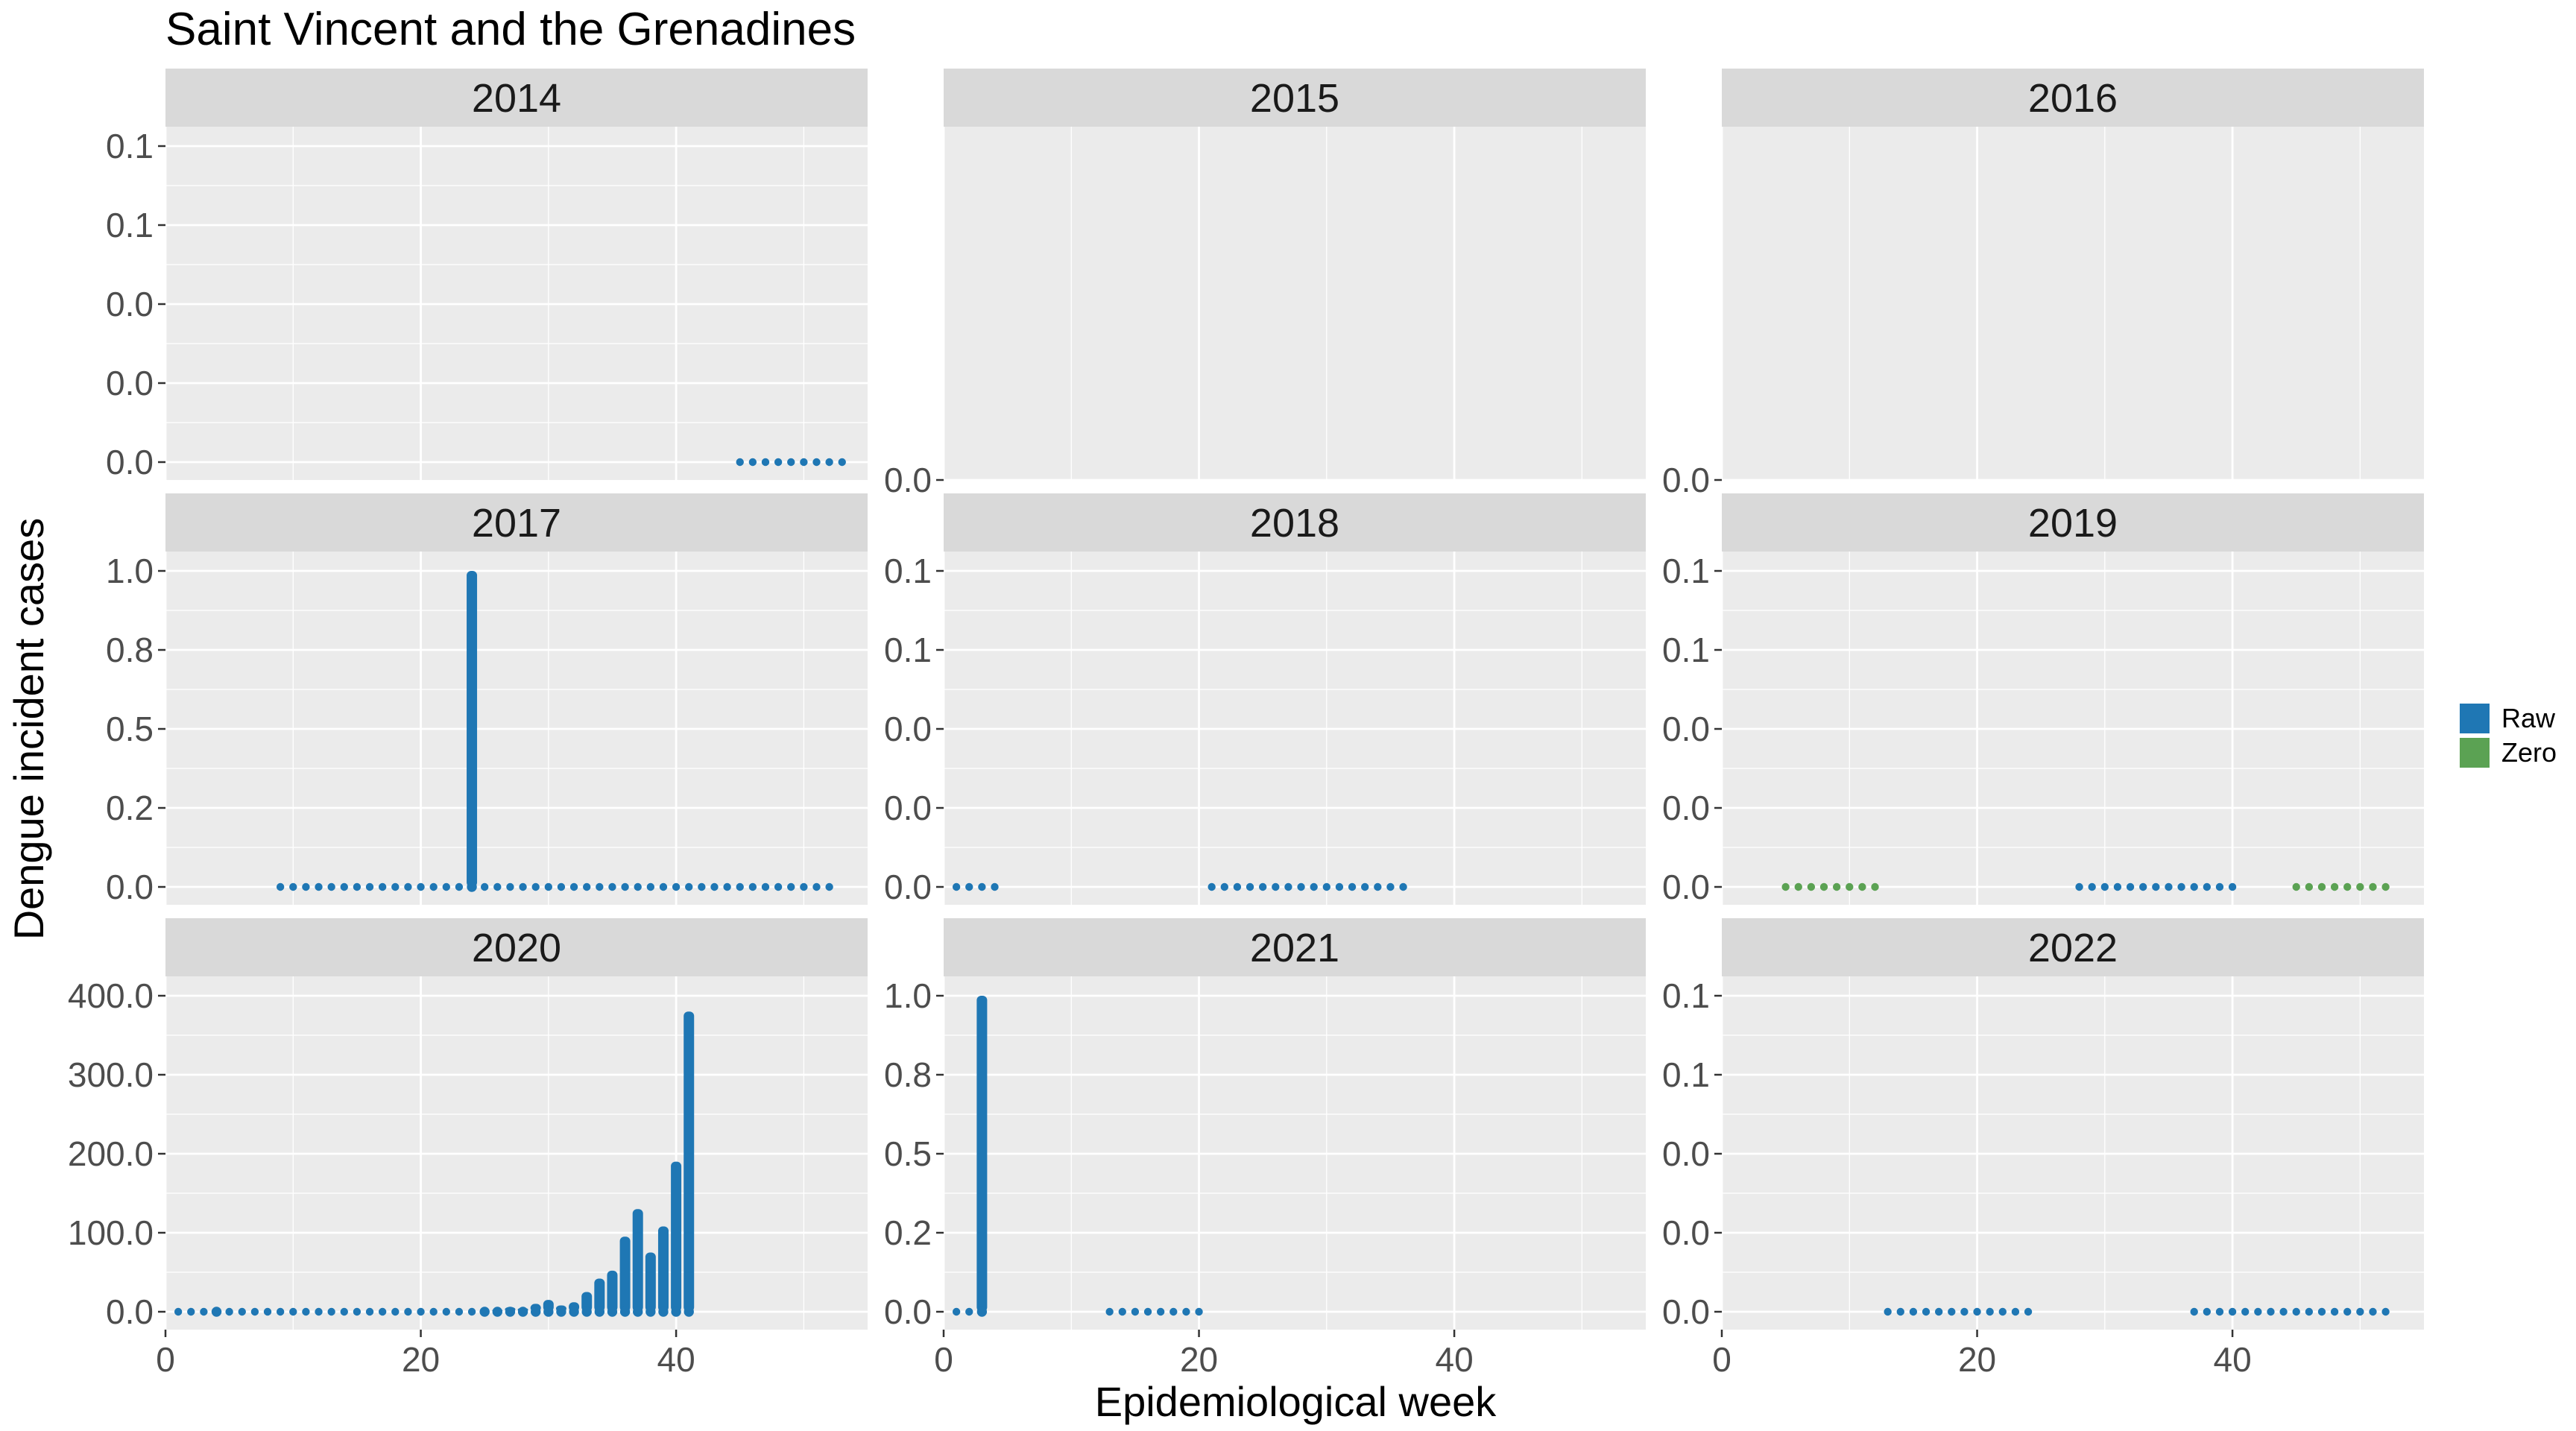 Image resolution: width=2576 pixels, height=1431 pixels. What do you see at coordinates (2043, 700) in the screenshot?
I see `facet-panel-2019: 2019 0.0 0.0 0.0 0.1 0.1` at bounding box center [2043, 700].